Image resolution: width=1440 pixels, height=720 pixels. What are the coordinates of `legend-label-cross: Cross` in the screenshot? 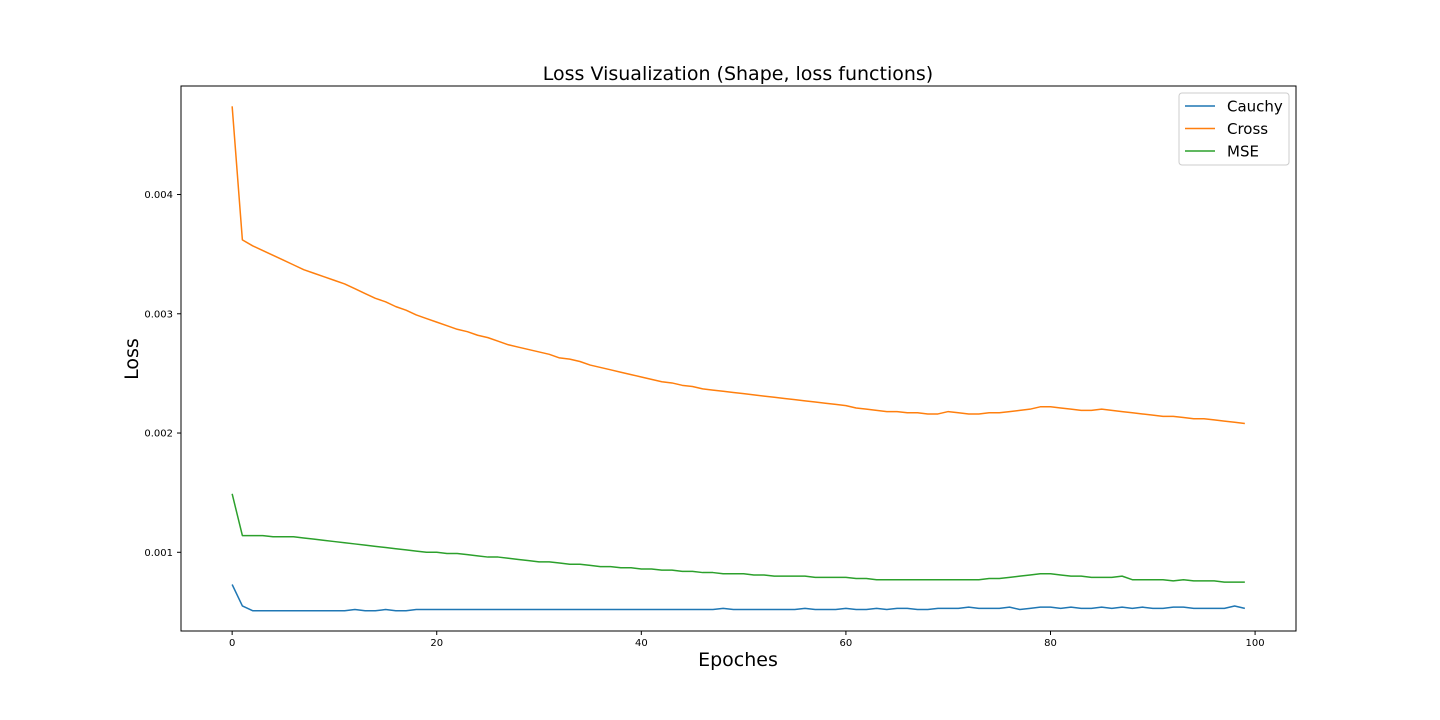 It's located at (1247, 129).